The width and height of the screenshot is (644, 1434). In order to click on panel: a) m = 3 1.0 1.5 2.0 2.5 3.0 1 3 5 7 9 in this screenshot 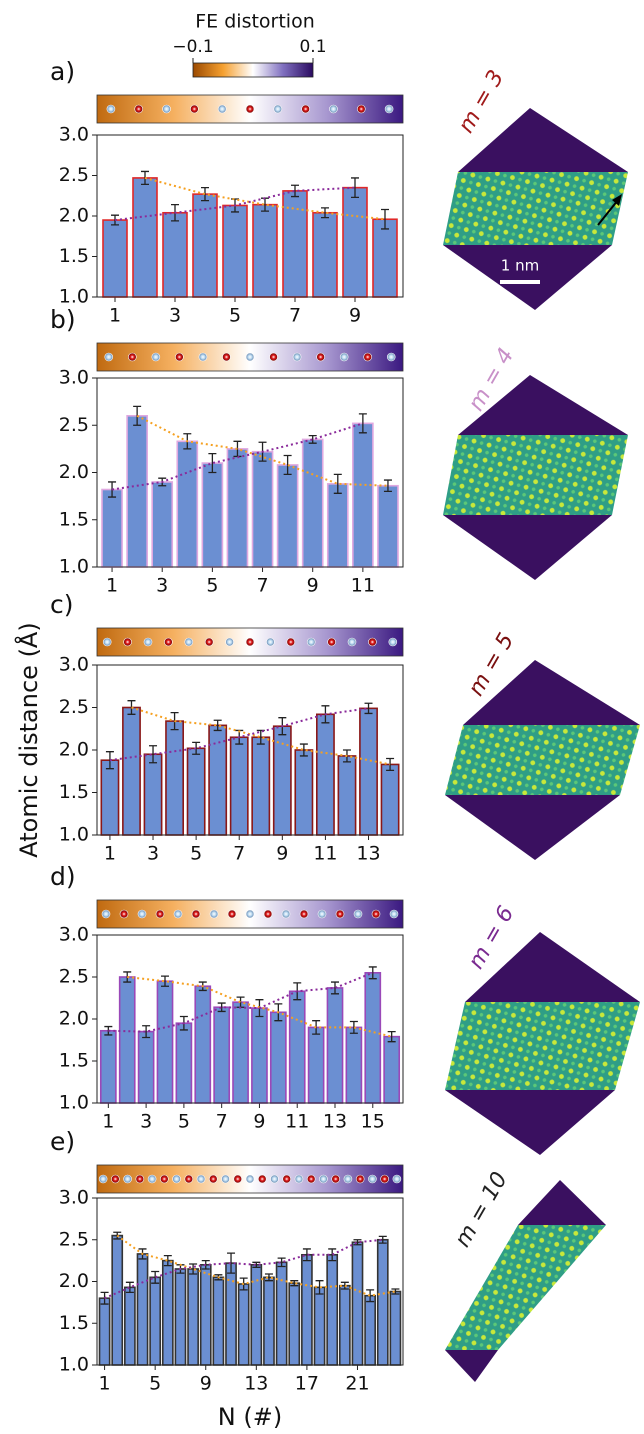, I will do `click(279, 192)`.